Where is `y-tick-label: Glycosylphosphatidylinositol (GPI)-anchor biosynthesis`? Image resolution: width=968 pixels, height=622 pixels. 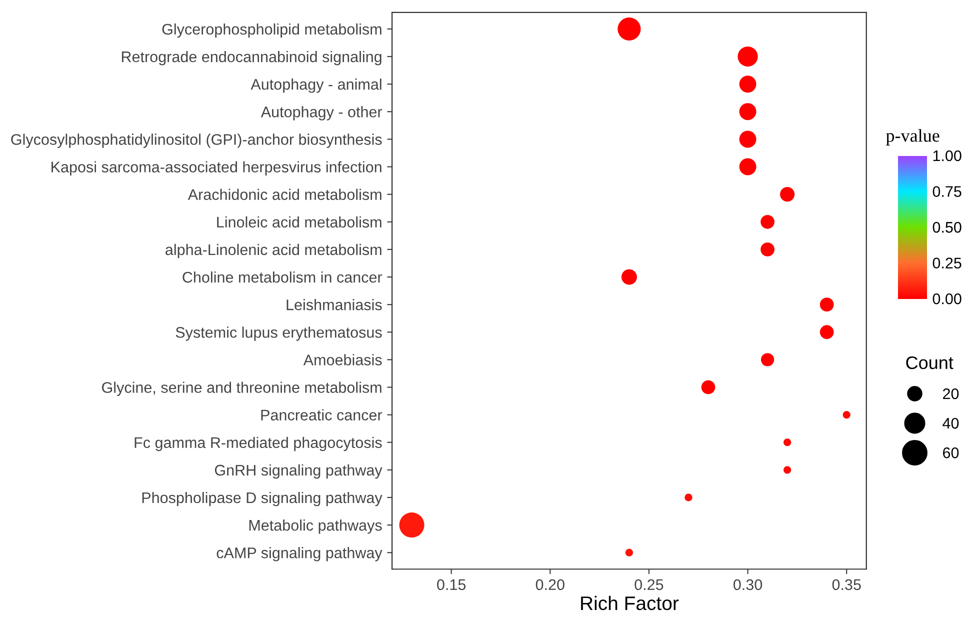
y-tick-label: Glycosylphosphatidylinositol (GPI)-anchor biosynthesis is located at coordinates (196, 141).